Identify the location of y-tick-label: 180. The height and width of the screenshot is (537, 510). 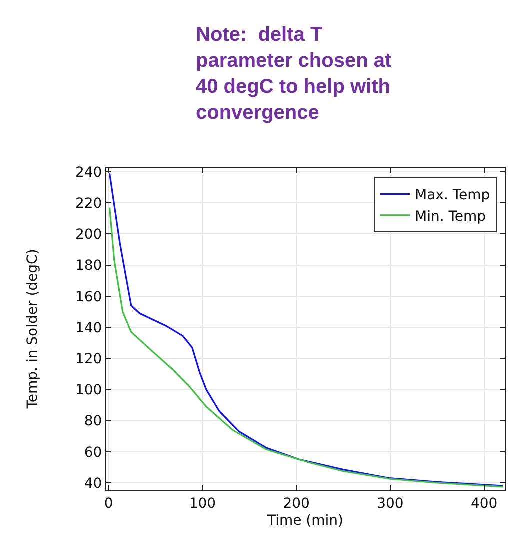
(88, 266).